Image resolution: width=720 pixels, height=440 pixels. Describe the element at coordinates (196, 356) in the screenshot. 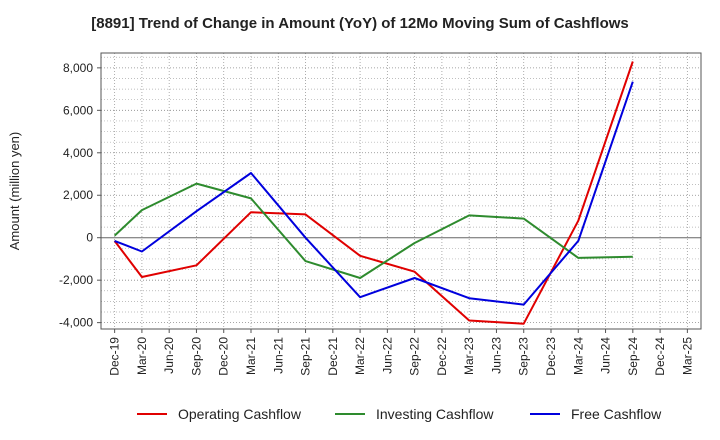

I see `x-tick-label: Sep-20` at that location.